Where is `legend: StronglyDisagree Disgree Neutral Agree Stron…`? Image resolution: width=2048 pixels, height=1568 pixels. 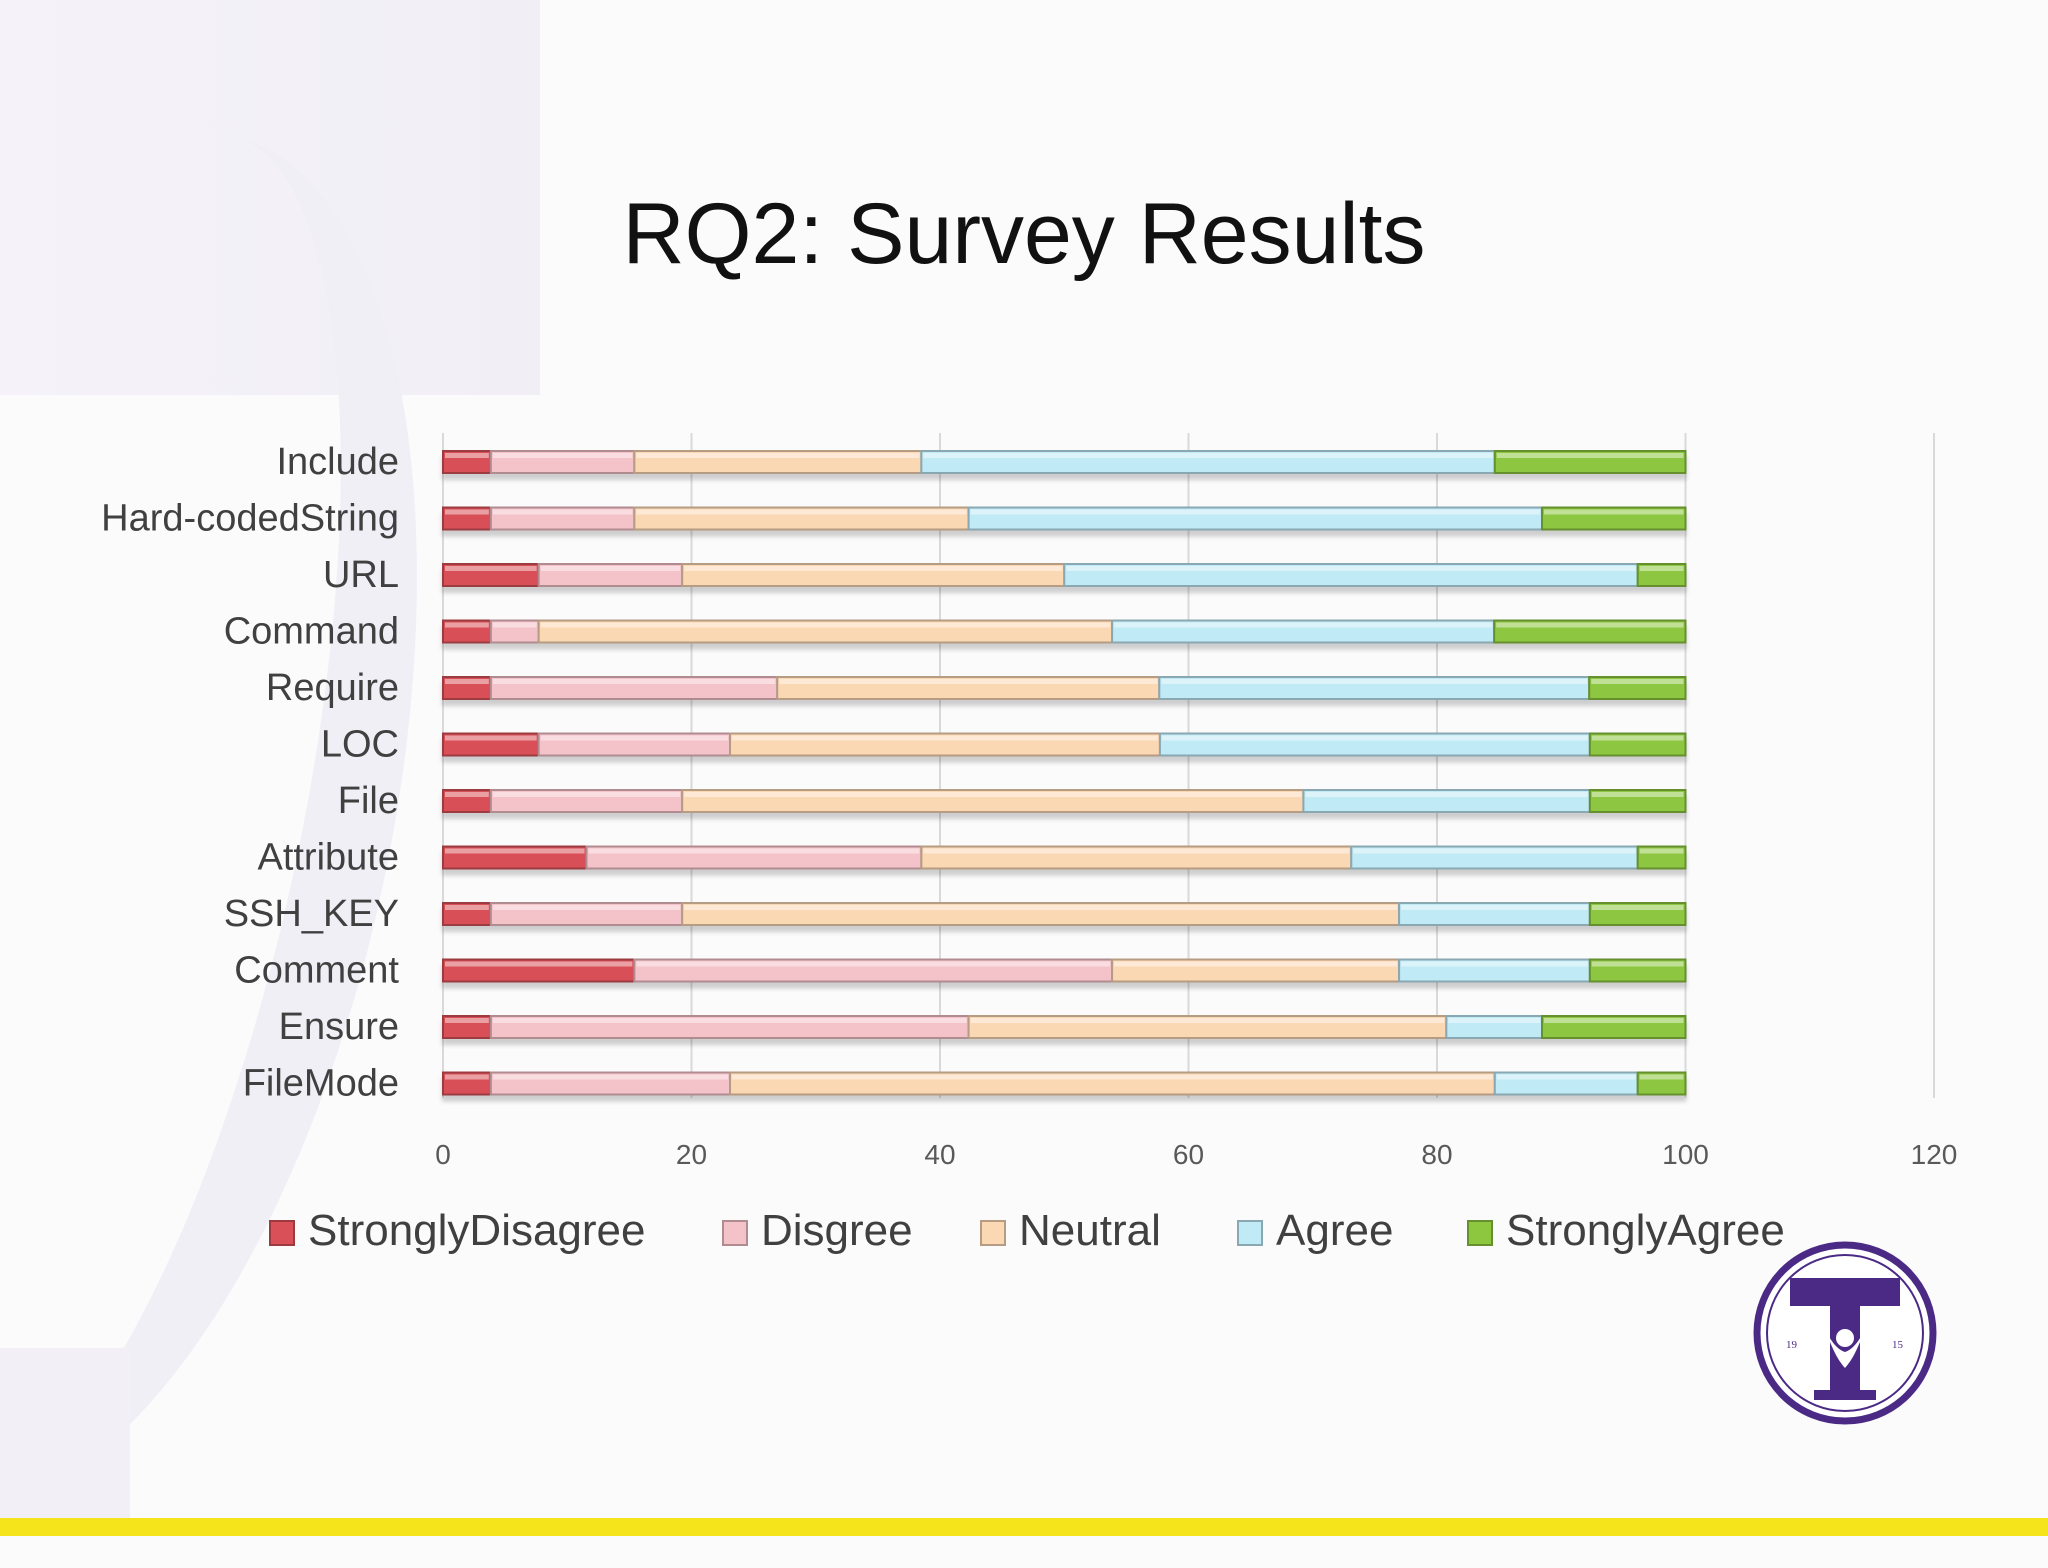
legend: StronglyDisagree Disgree Neutral Agree Stron… is located at coordinates (1027, 1230).